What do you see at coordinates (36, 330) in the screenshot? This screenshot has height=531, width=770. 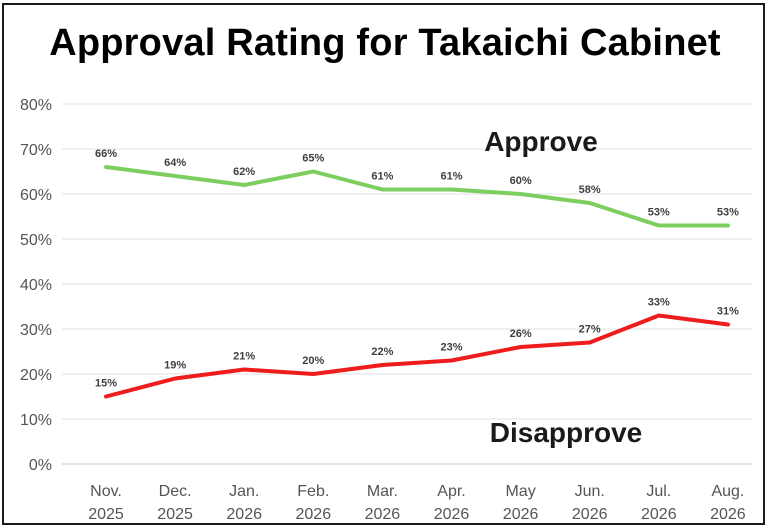 I see `y-tick-label: 30%` at bounding box center [36, 330].